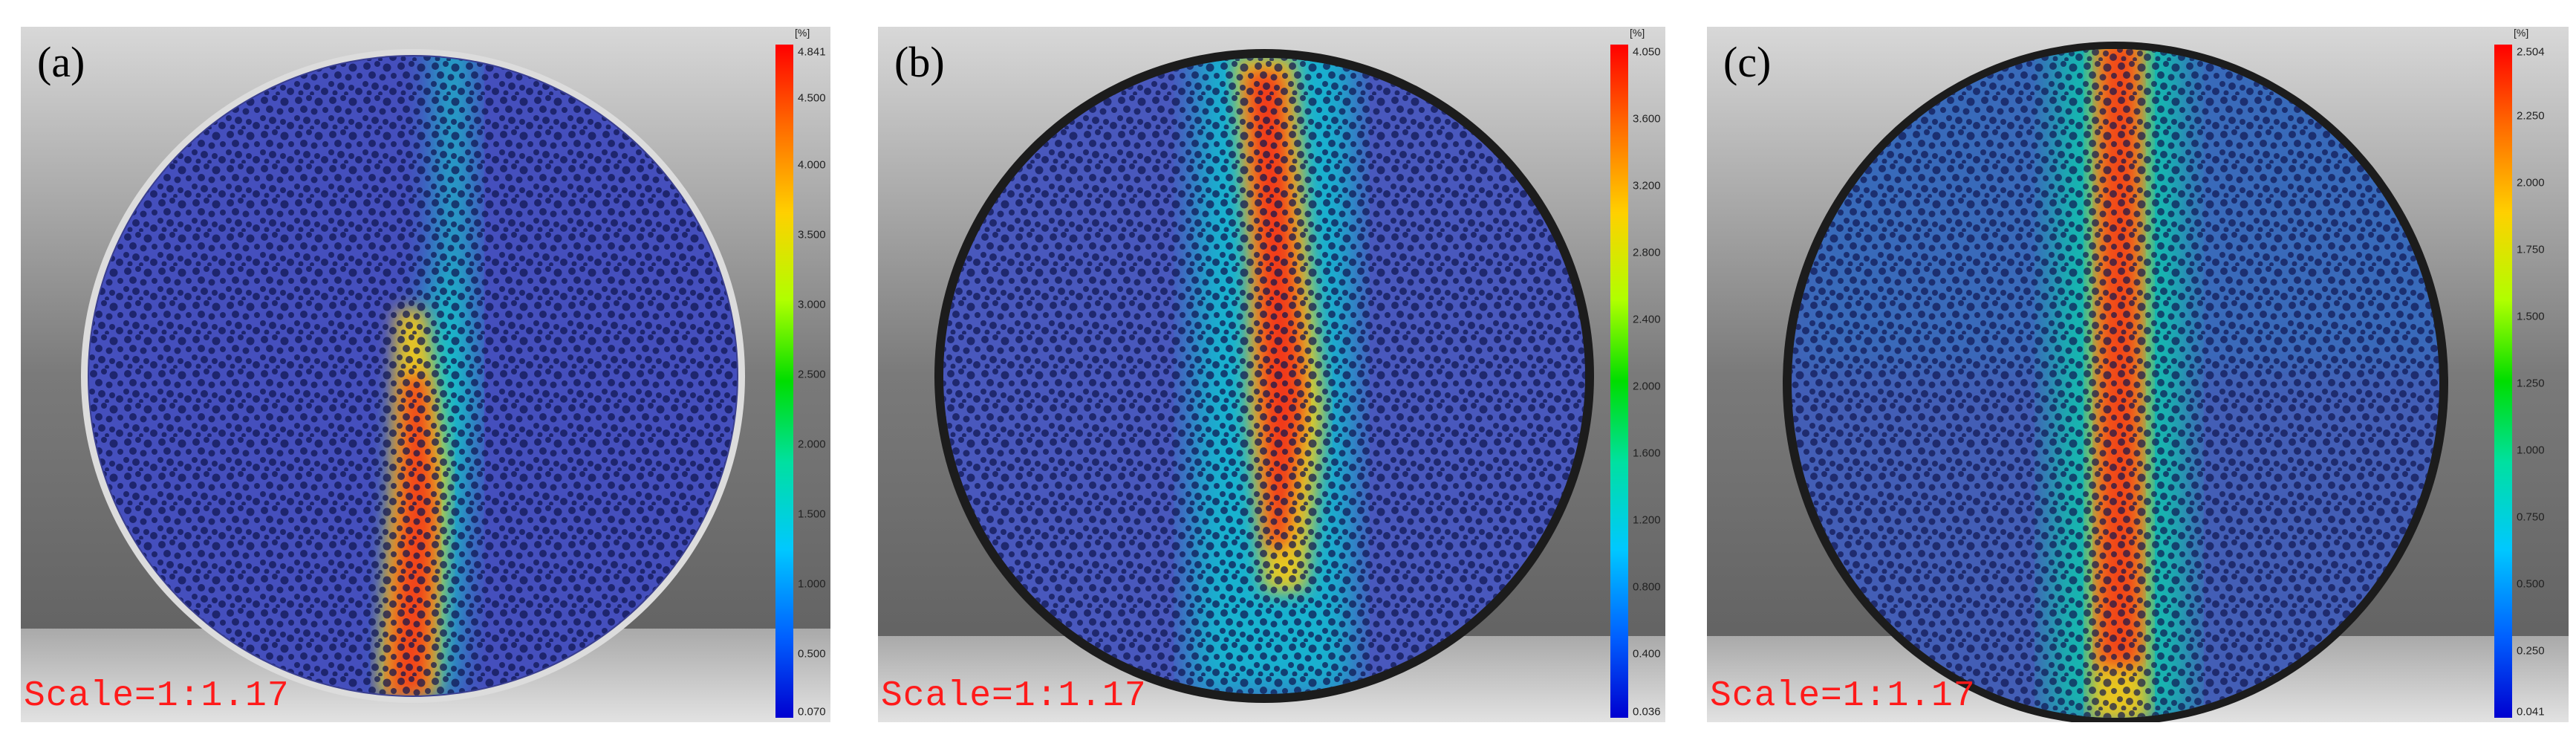  What do you see at coordinates (2531, 712) in the screenshot?
I see `colorbar-tick-c: 0.041` at bounding box center [2531, 712].